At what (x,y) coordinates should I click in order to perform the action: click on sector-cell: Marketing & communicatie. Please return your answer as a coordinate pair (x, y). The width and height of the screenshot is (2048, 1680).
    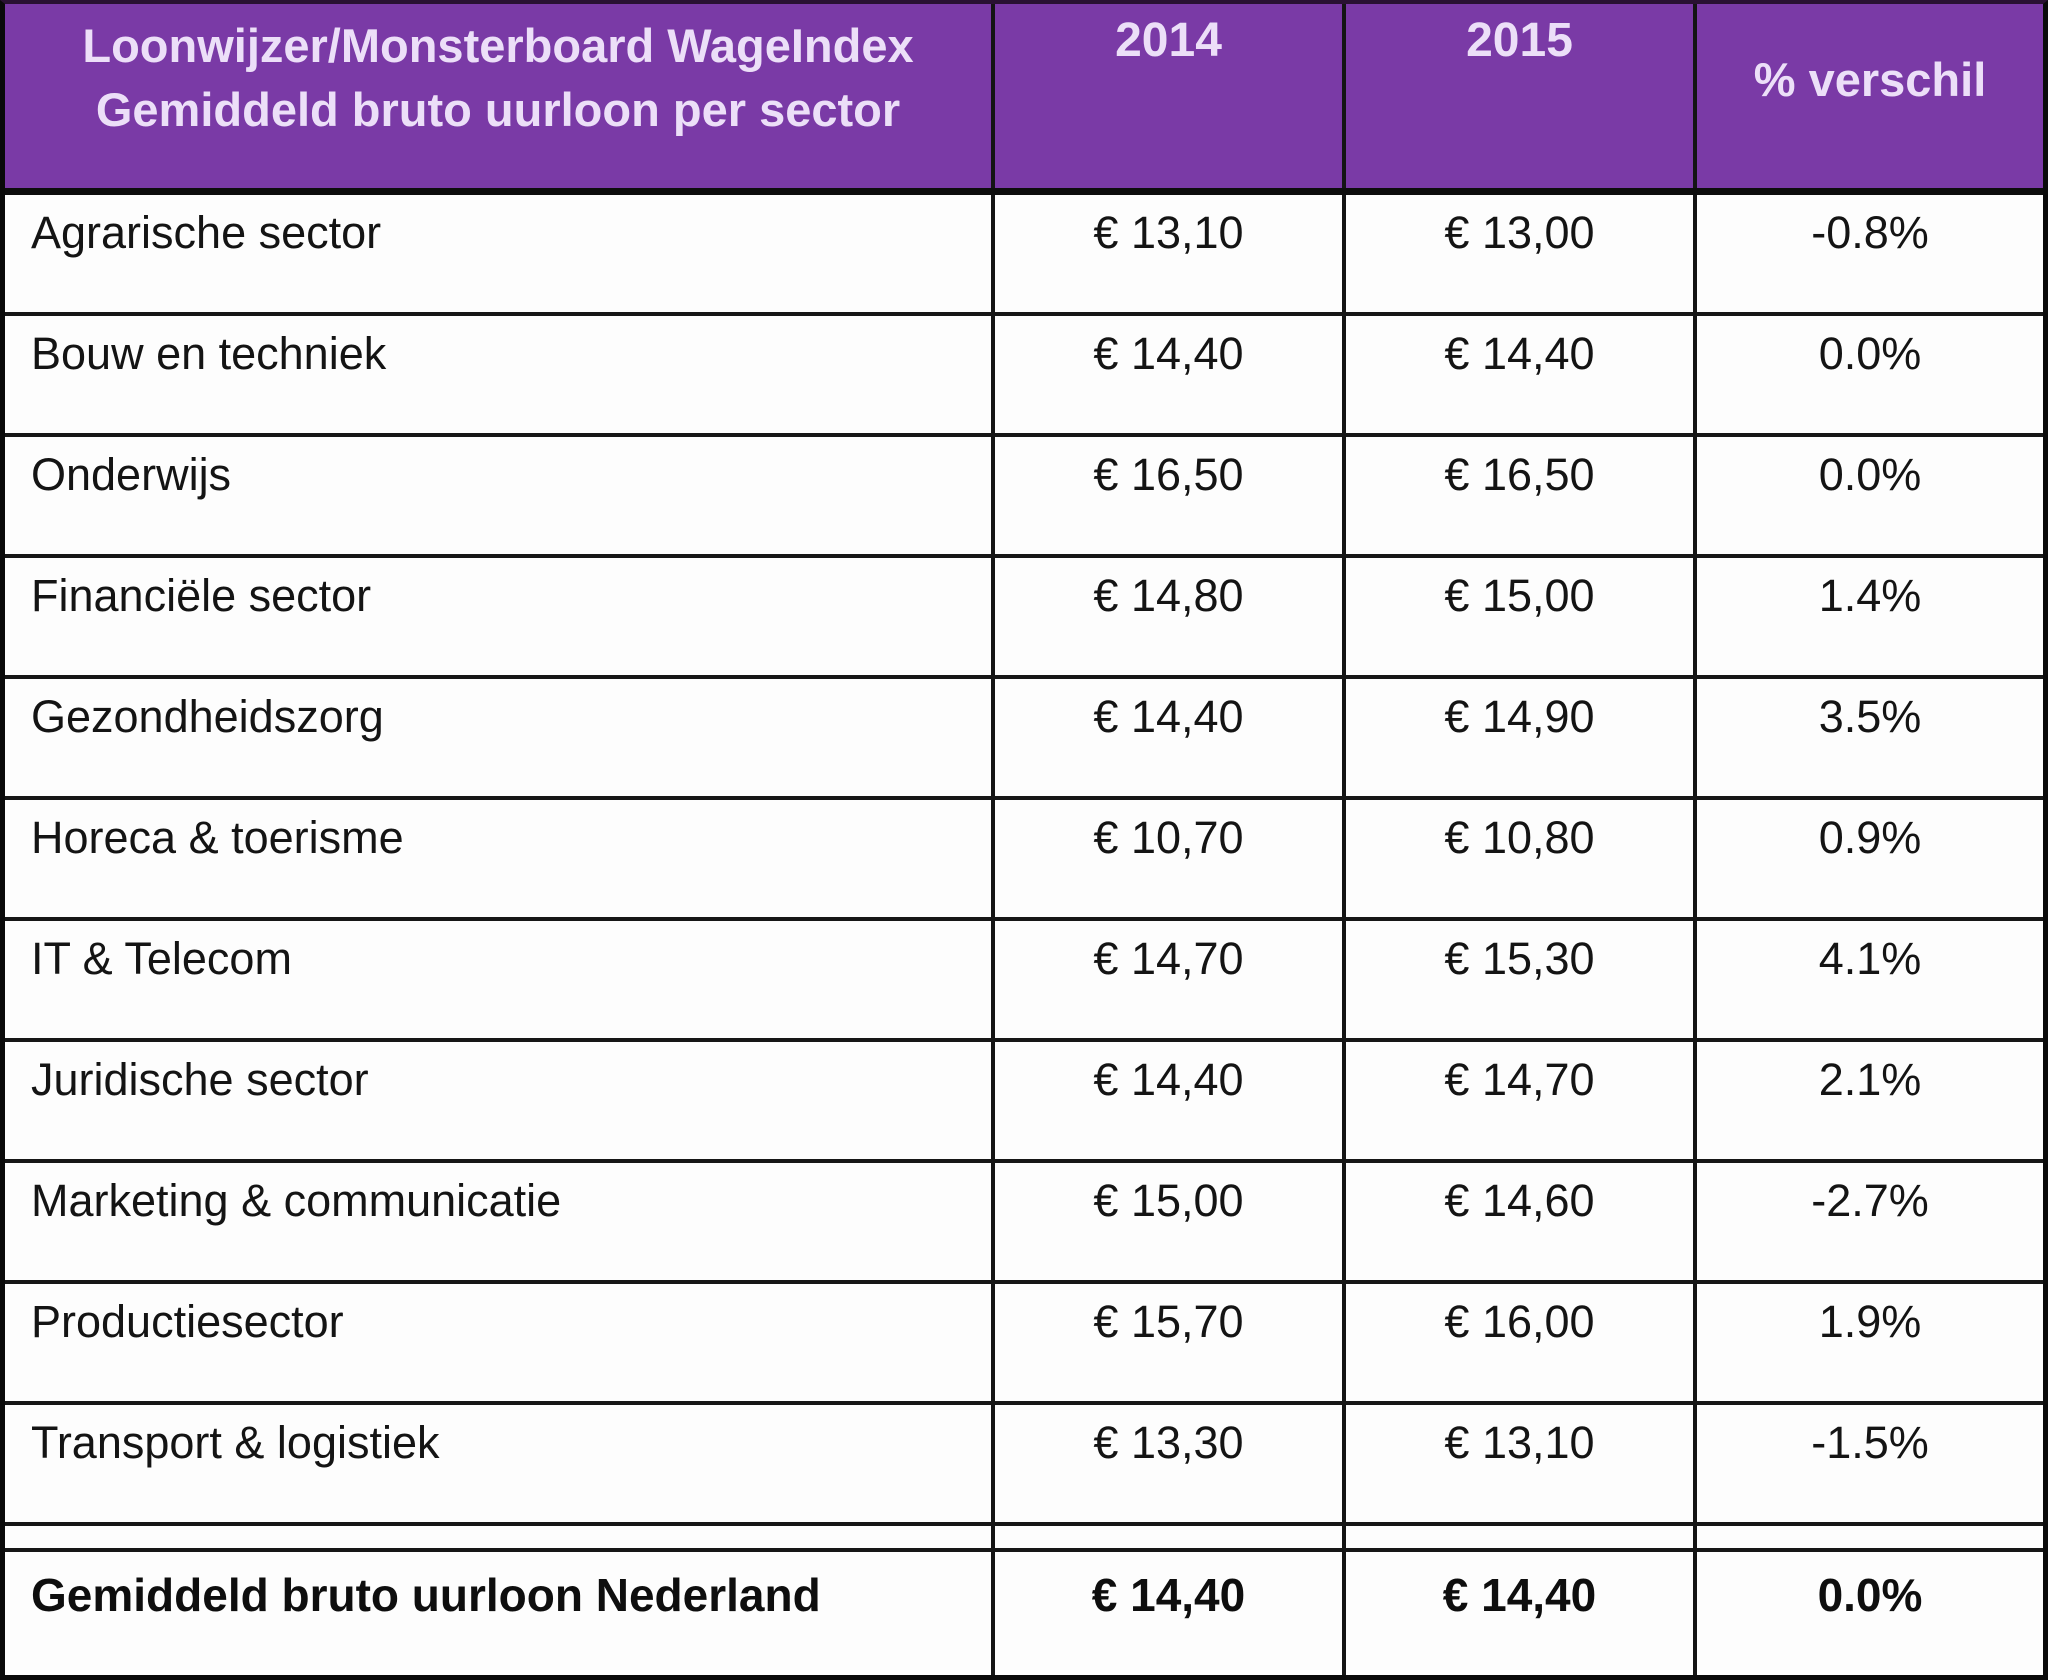
    Looking at the image, I should click on (296, 1200).